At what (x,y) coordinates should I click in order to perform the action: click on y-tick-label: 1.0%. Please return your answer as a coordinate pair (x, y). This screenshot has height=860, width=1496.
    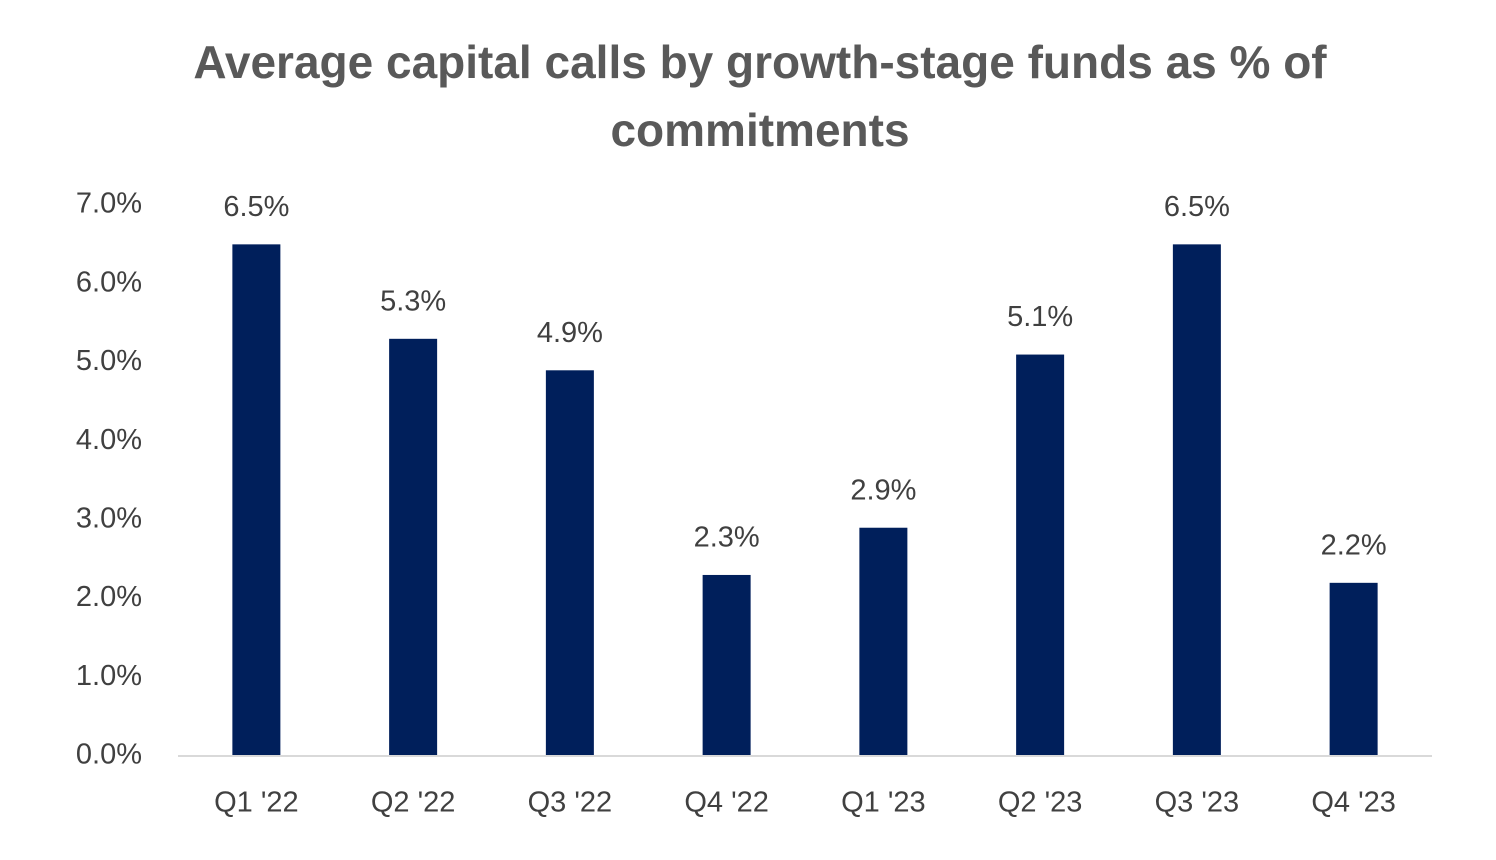
    Looking at the image, I should click on (109, 676).